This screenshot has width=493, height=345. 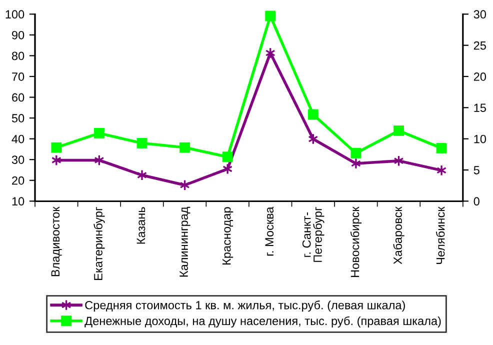 I want to click on legend-label: Средняя стоимость 1 кв. м. жилья, тыс.руб. (левая шкала), so click(x=245, y=306).